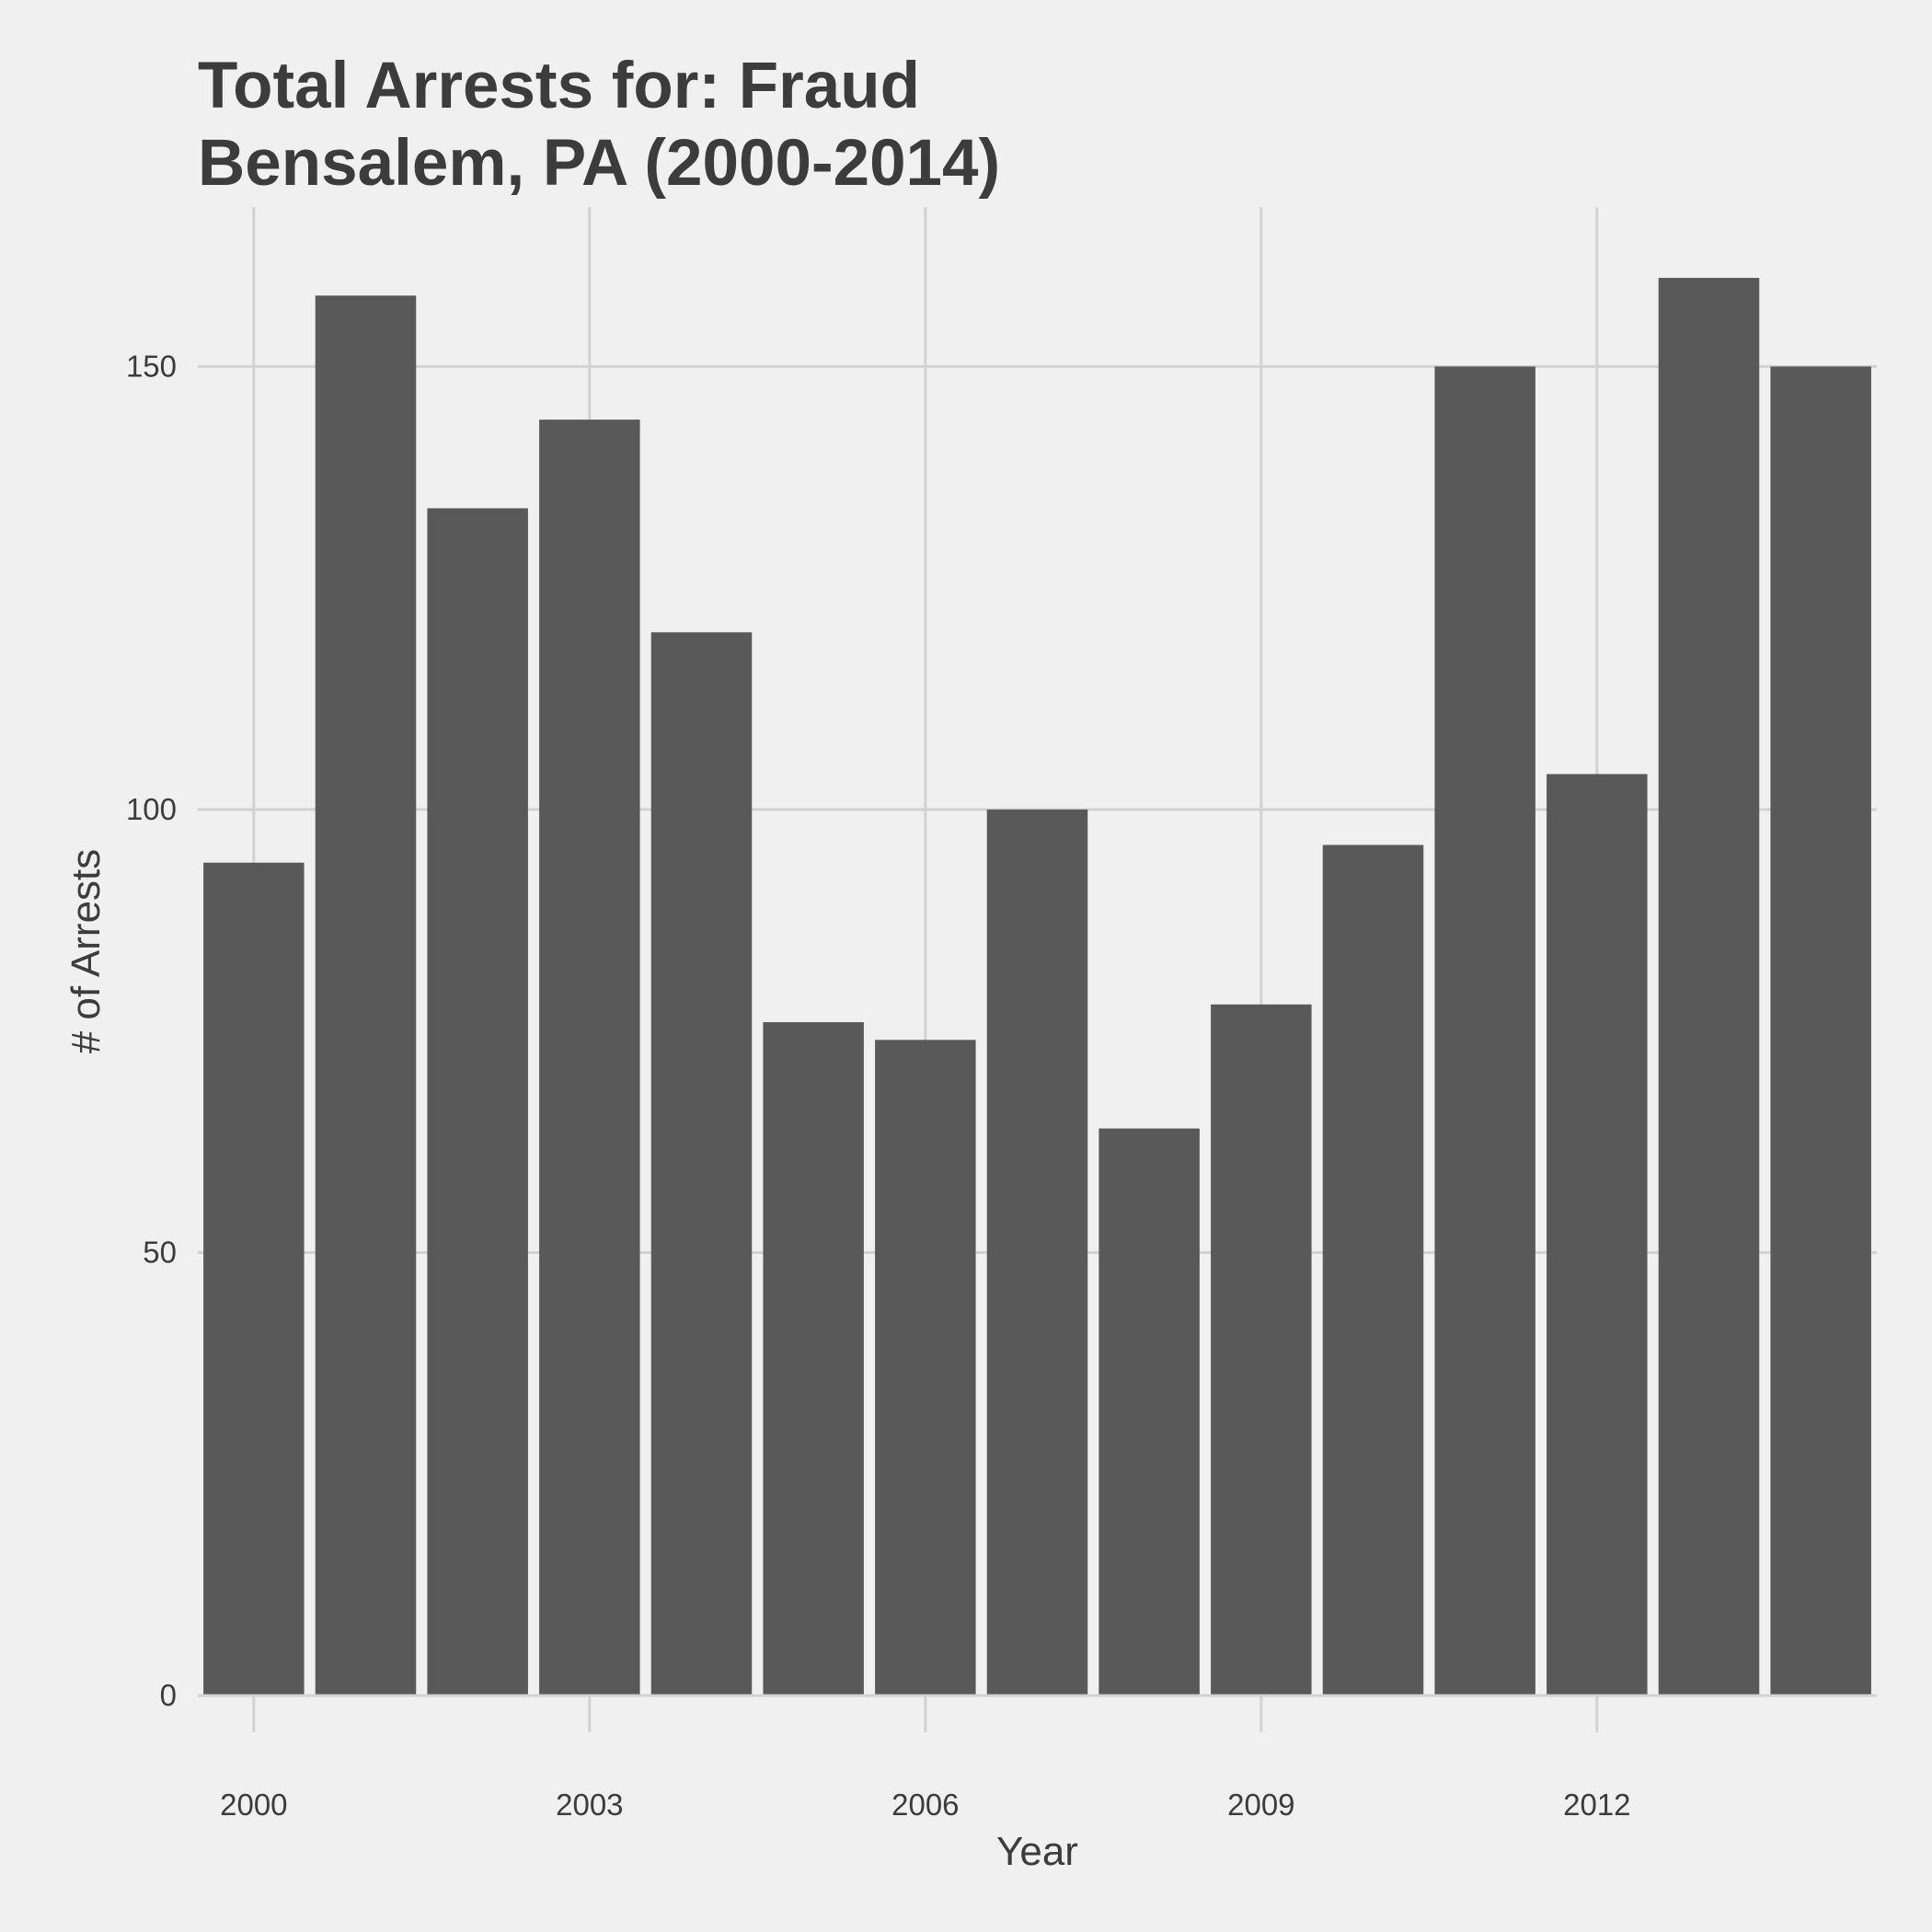  Describe the element at coordinates (1709, 987) in the screenshot. I see `bar-2013` at that location.